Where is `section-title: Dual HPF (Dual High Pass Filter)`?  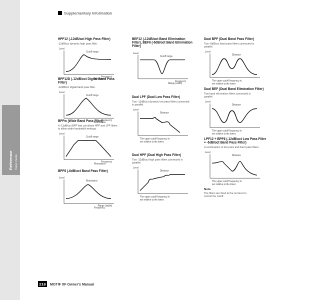 section-title: Dual HPF (Dual High Pass Filter) is located at coordinates (156, 155).